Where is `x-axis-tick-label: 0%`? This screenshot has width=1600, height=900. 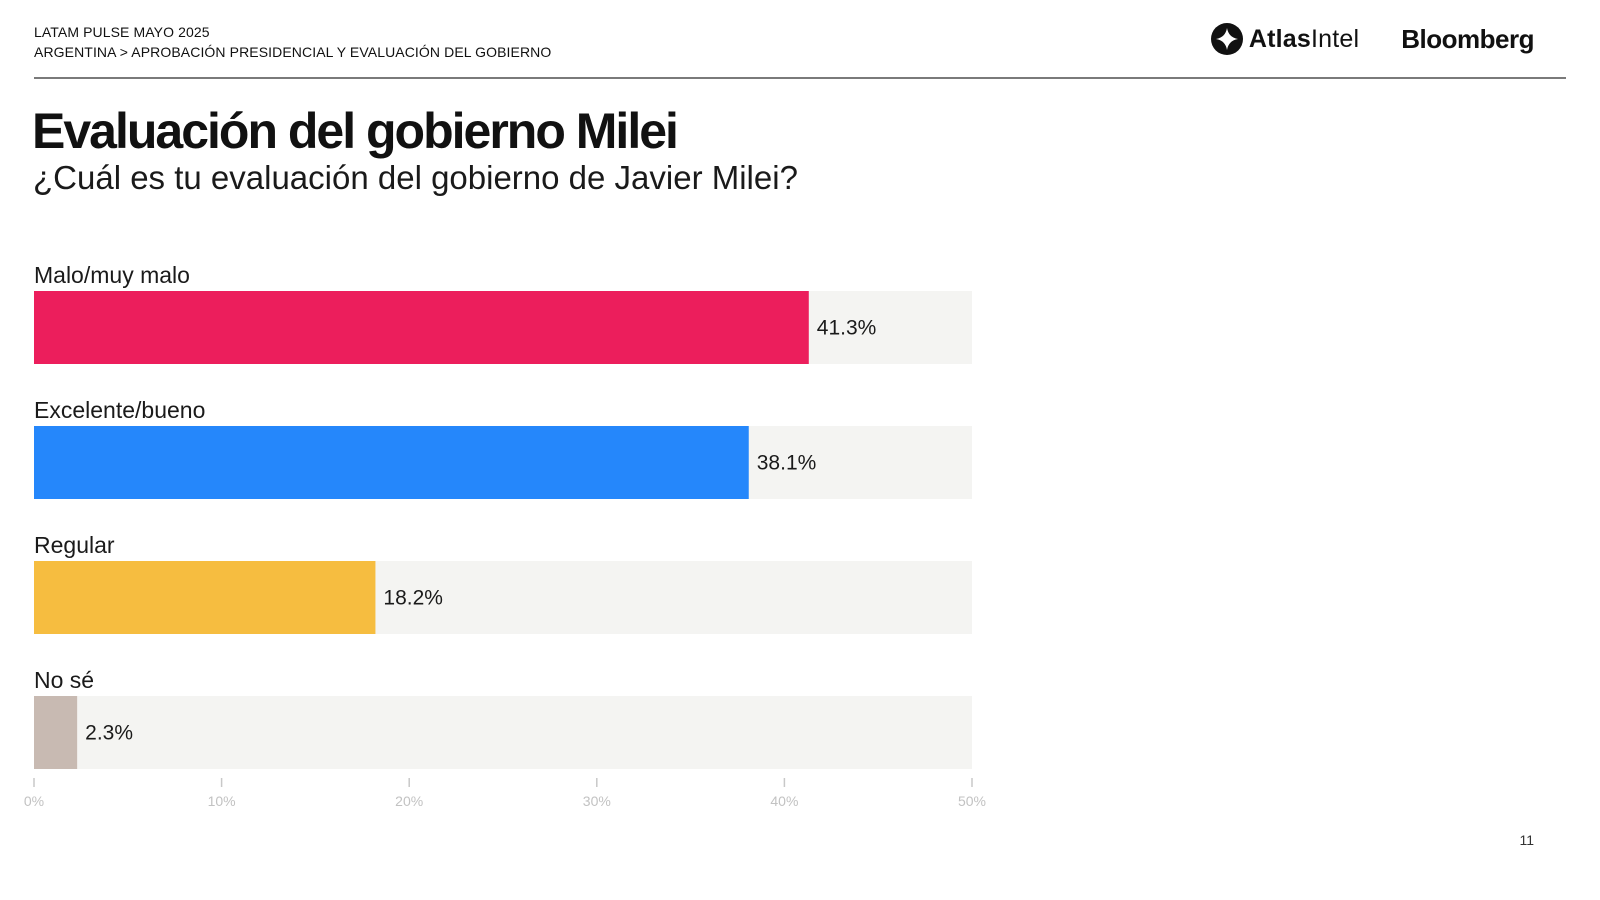 x-axis-tick-label: 0% is located at coordinates (34, 801).